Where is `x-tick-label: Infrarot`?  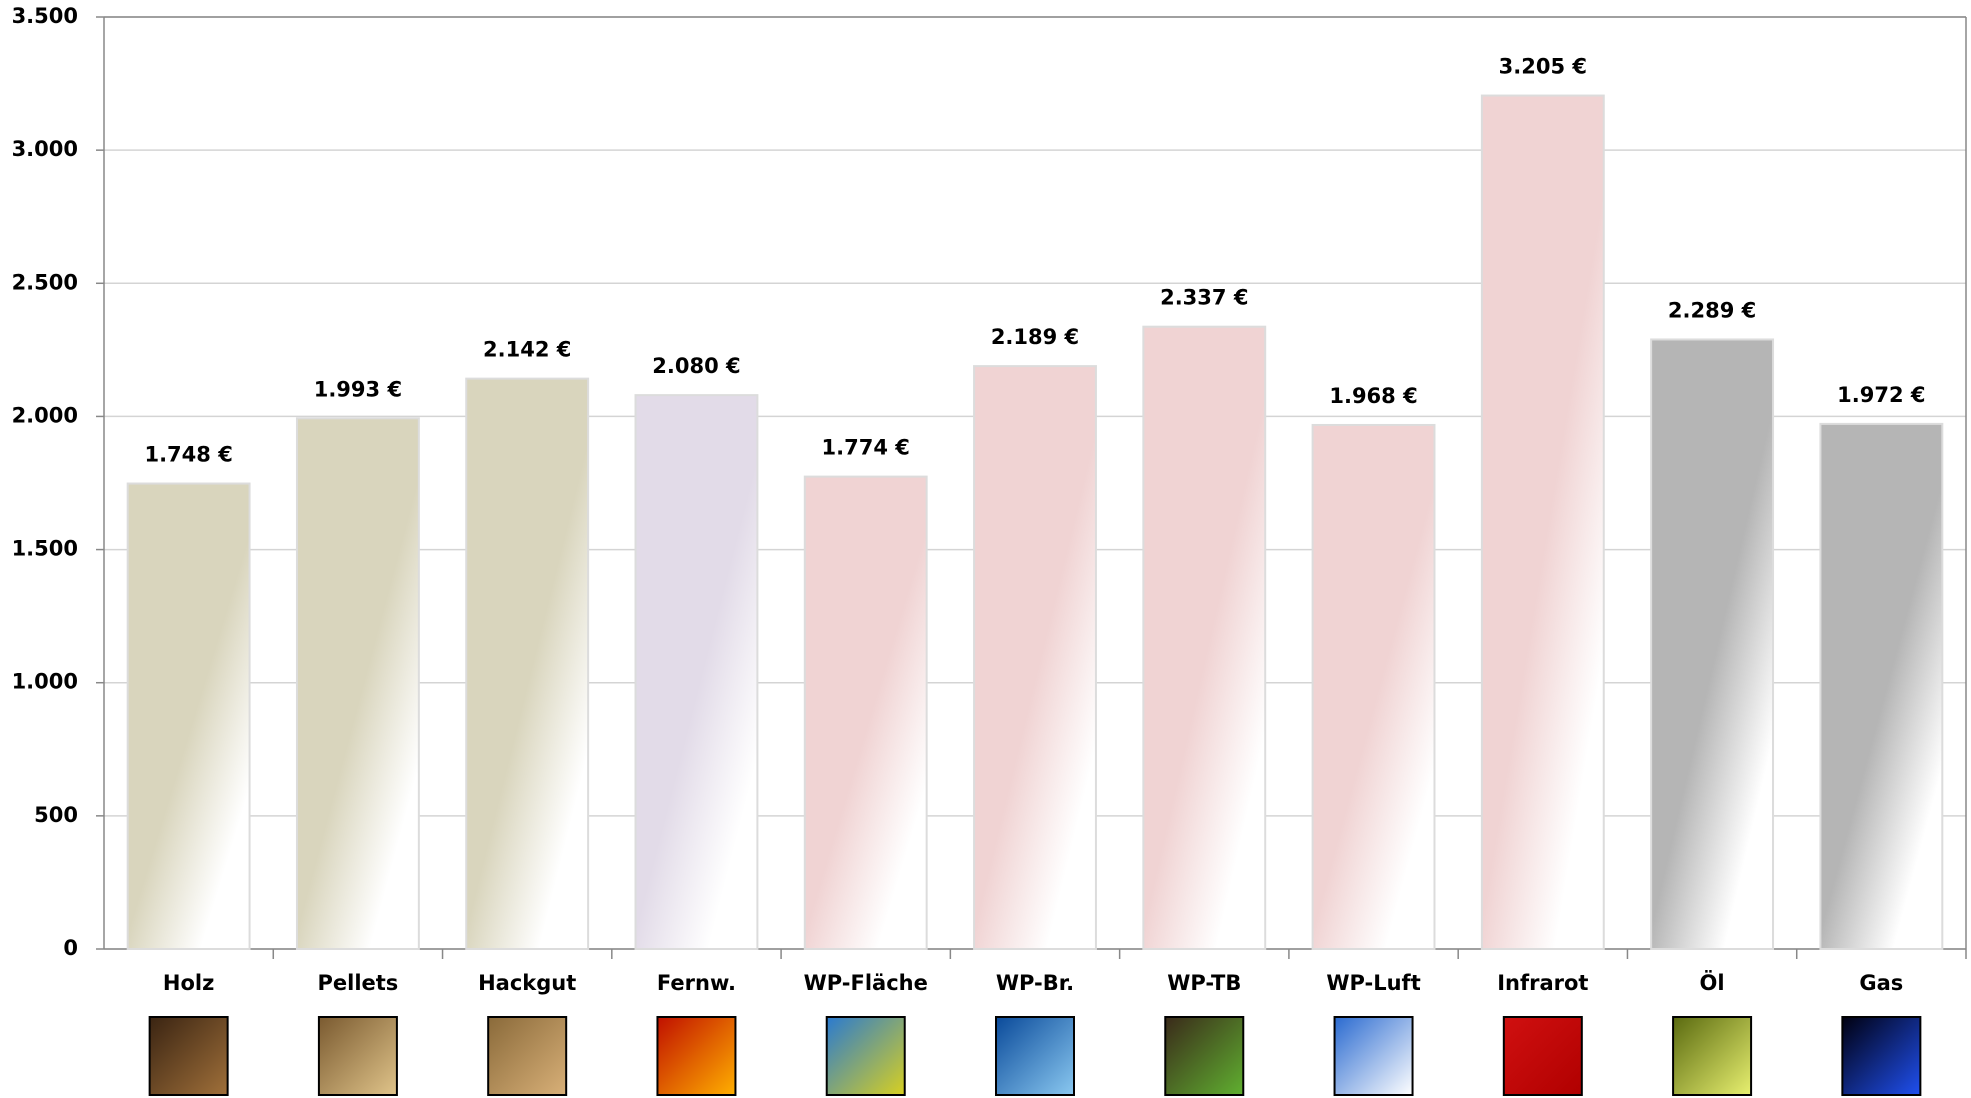
x-tick-label: Infrarot is located at coordinates (1542, 983).